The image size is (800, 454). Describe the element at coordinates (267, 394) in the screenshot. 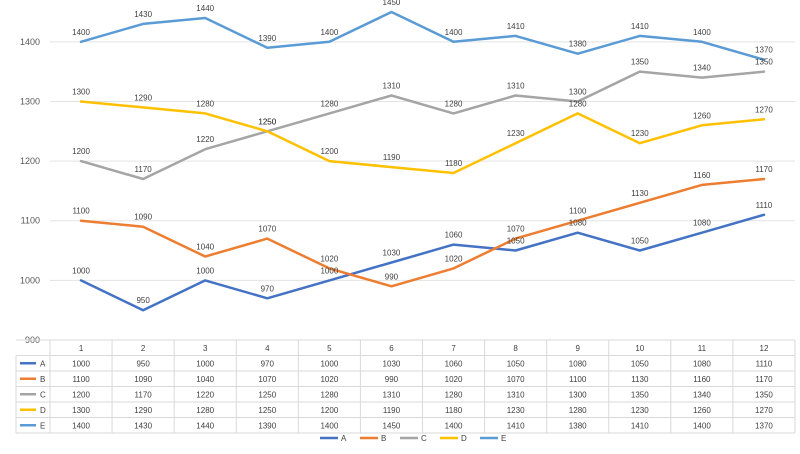

I see `table-cell: 1250` at that location.